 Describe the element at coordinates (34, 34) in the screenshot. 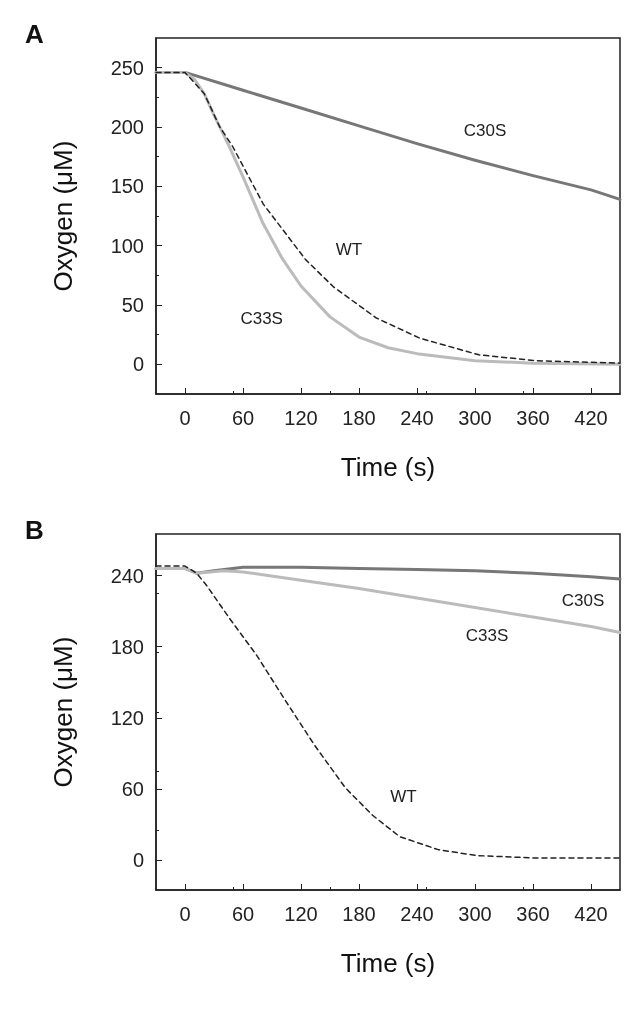

I see `chart-title: A` at that location.